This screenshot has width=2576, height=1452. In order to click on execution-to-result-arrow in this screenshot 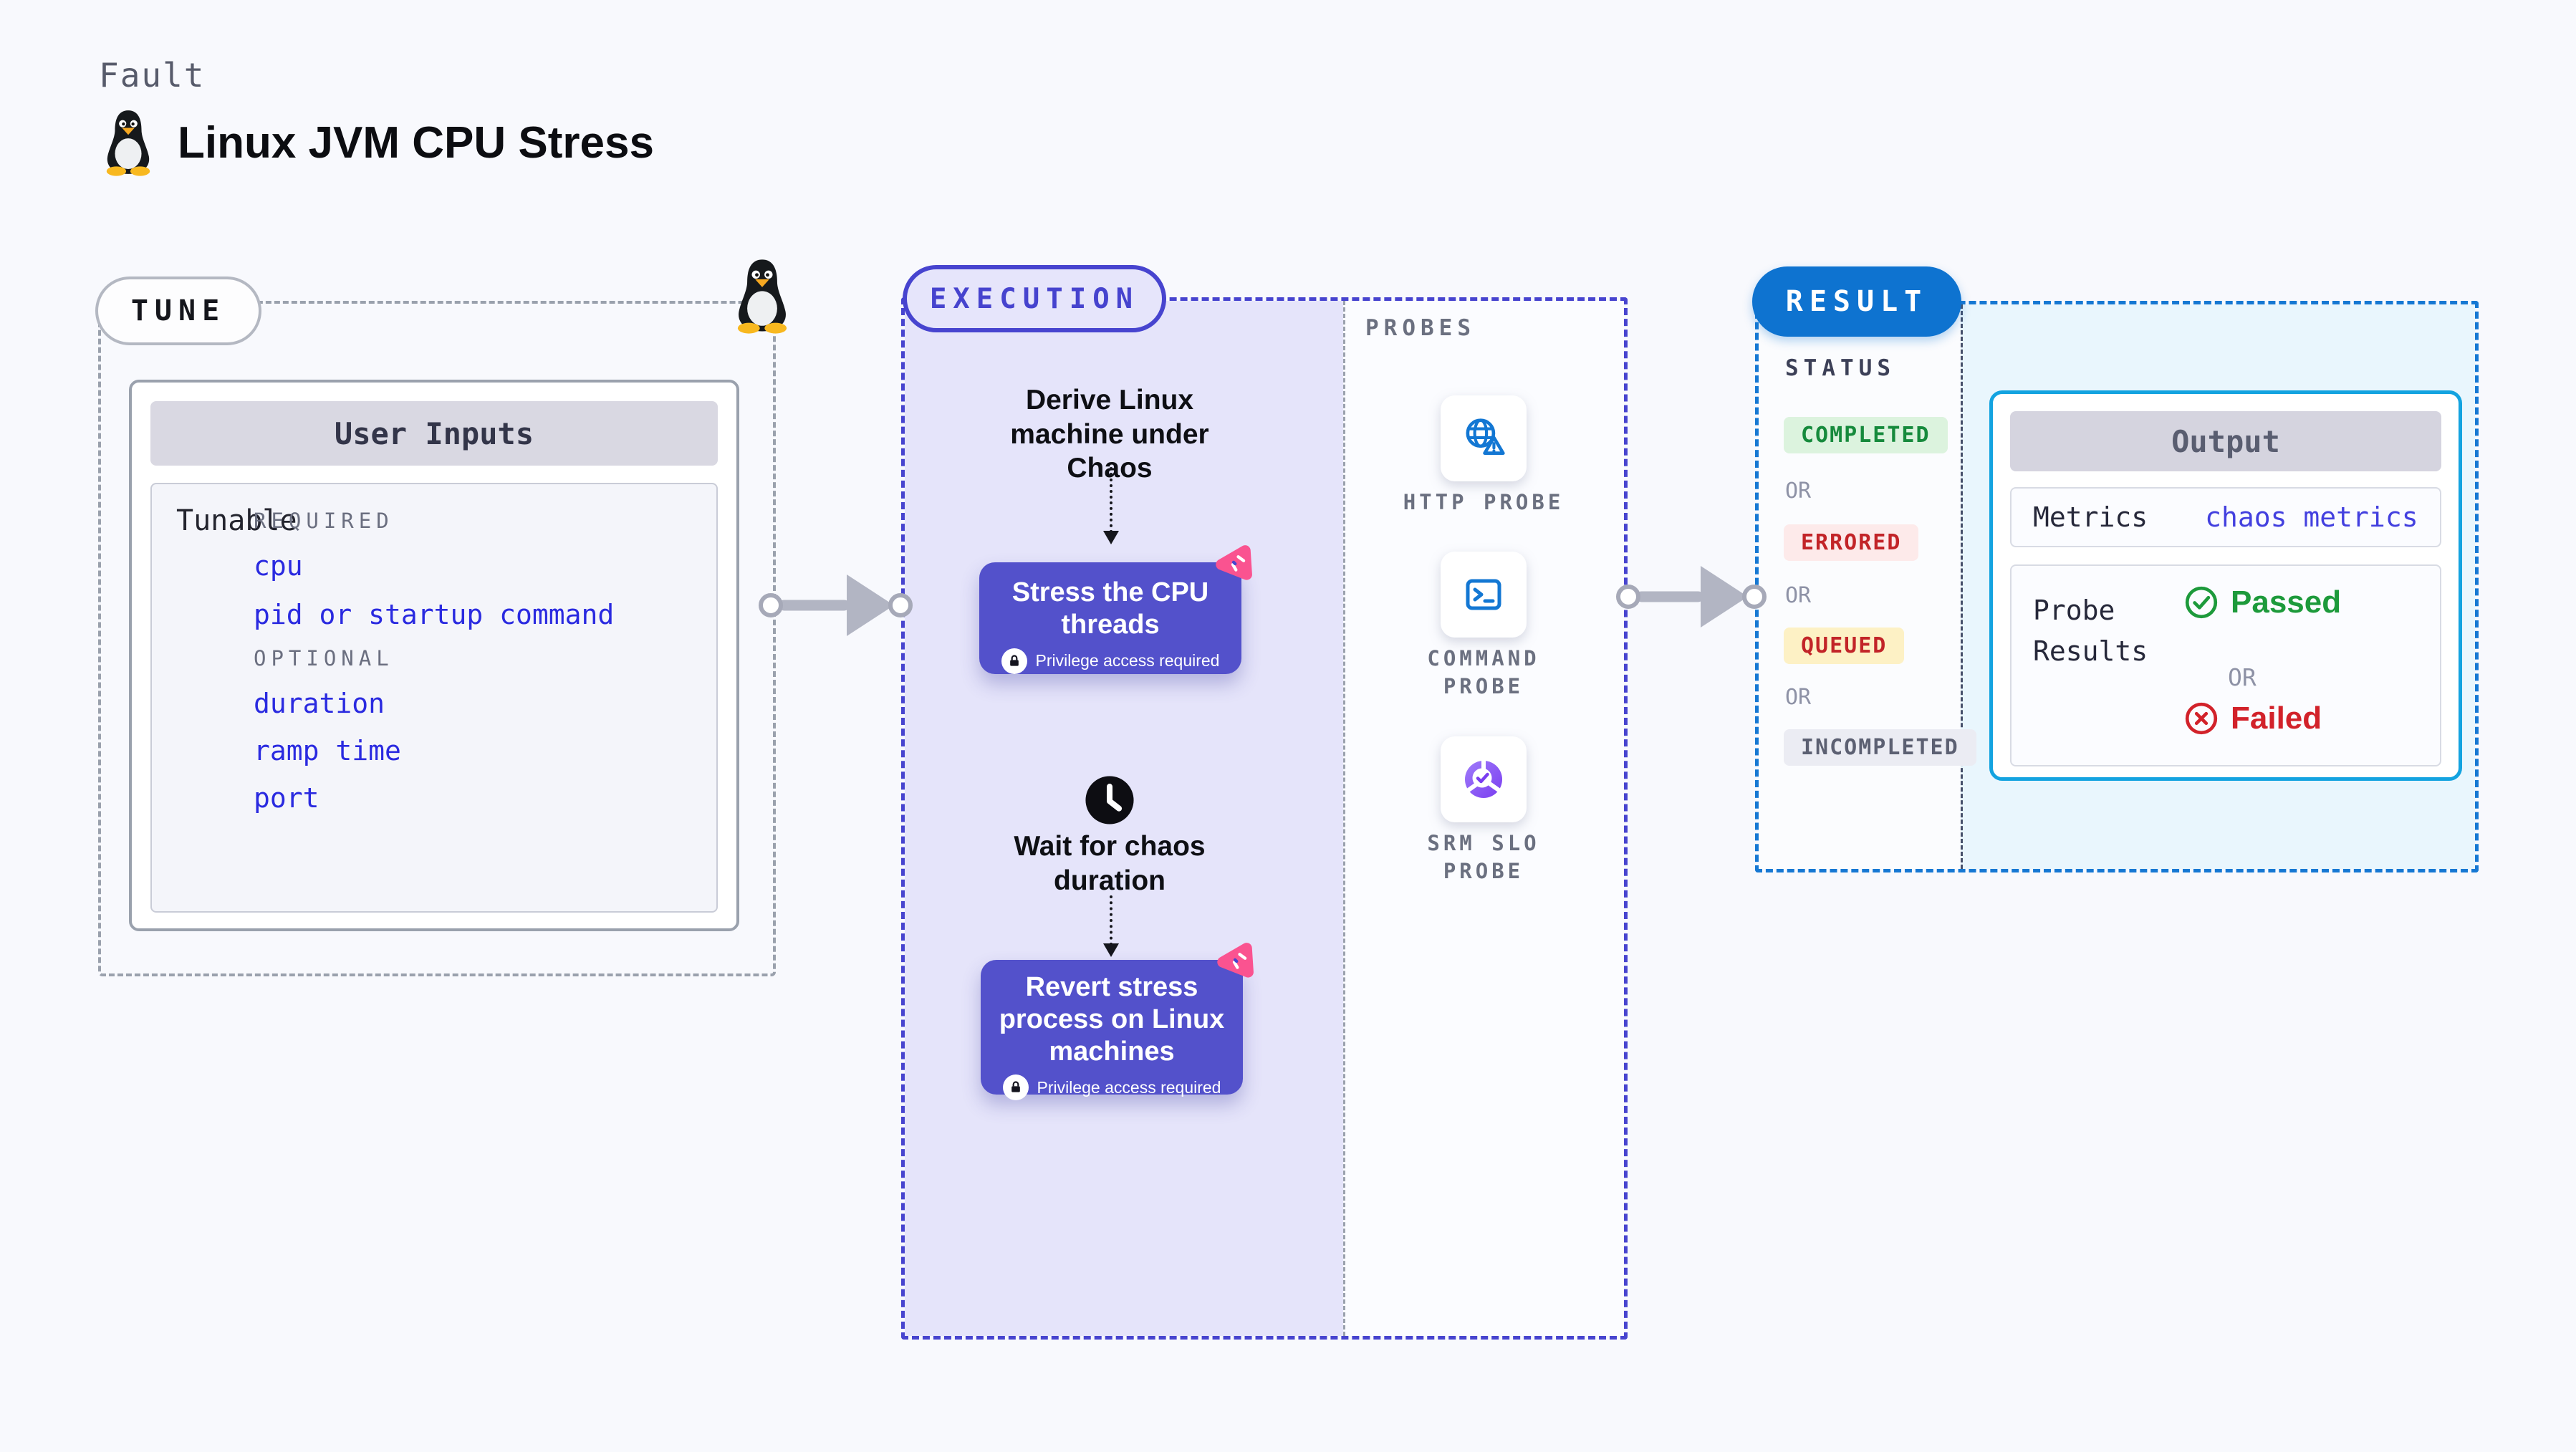, I will do `click(1692, 596)`.